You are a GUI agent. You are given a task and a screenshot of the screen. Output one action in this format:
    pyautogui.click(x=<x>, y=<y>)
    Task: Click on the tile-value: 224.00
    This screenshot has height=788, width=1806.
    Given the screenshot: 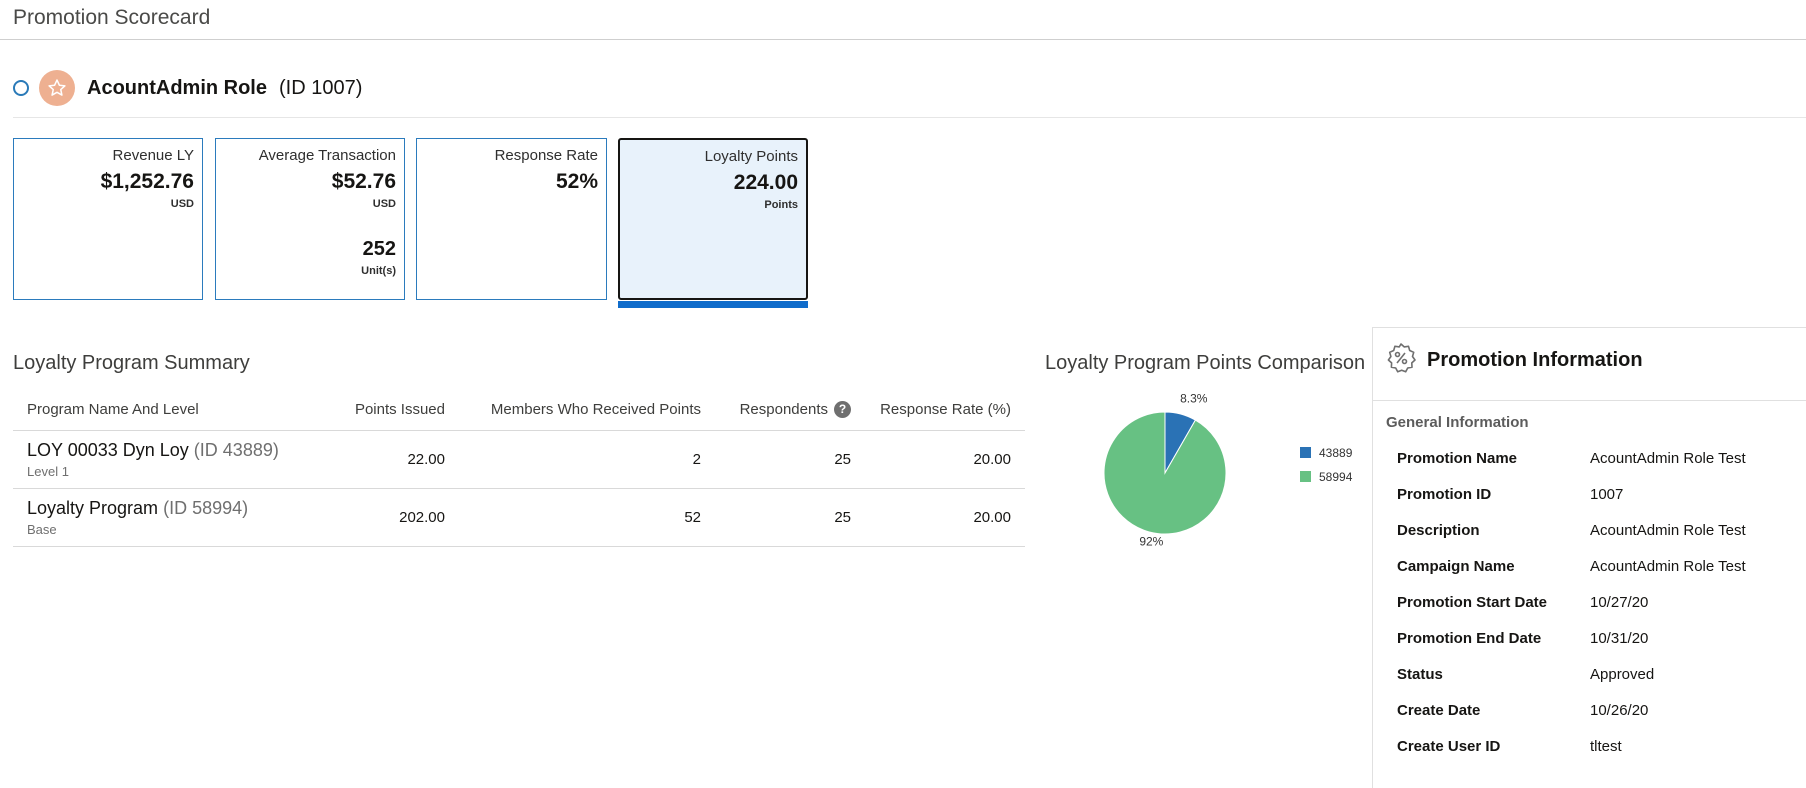 What is the action you would take?
    pyautogui.click(x=765, y=182)
    